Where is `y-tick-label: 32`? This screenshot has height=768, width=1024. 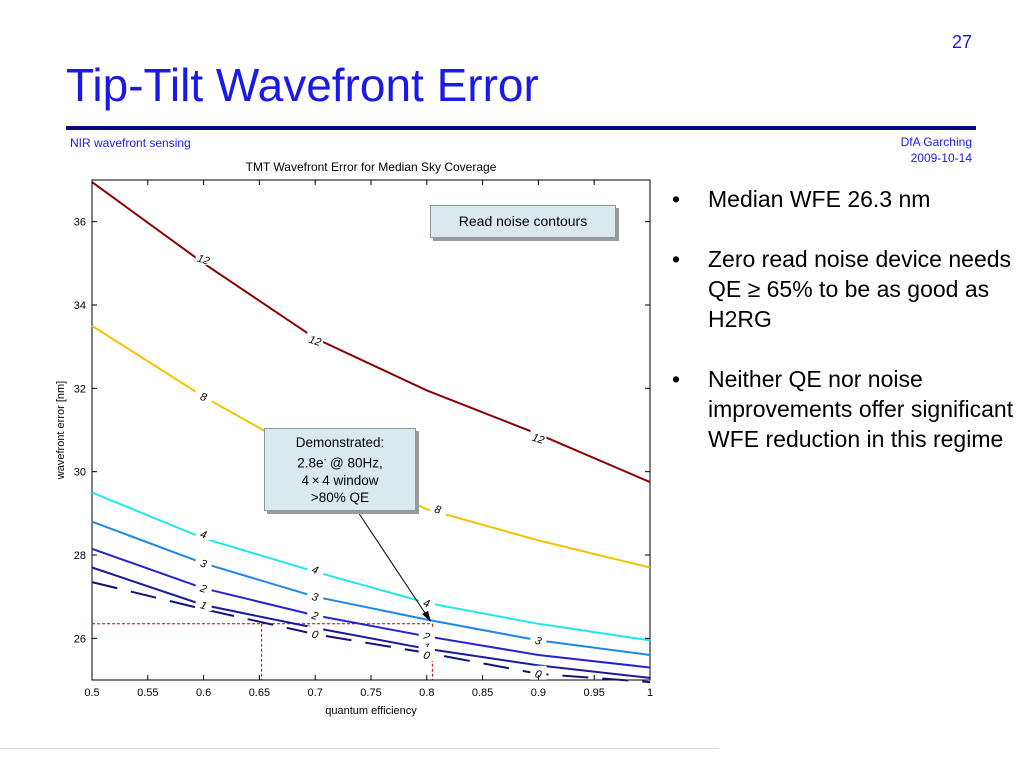
y-tick-label: 32 is located at coordinates (80, 389).